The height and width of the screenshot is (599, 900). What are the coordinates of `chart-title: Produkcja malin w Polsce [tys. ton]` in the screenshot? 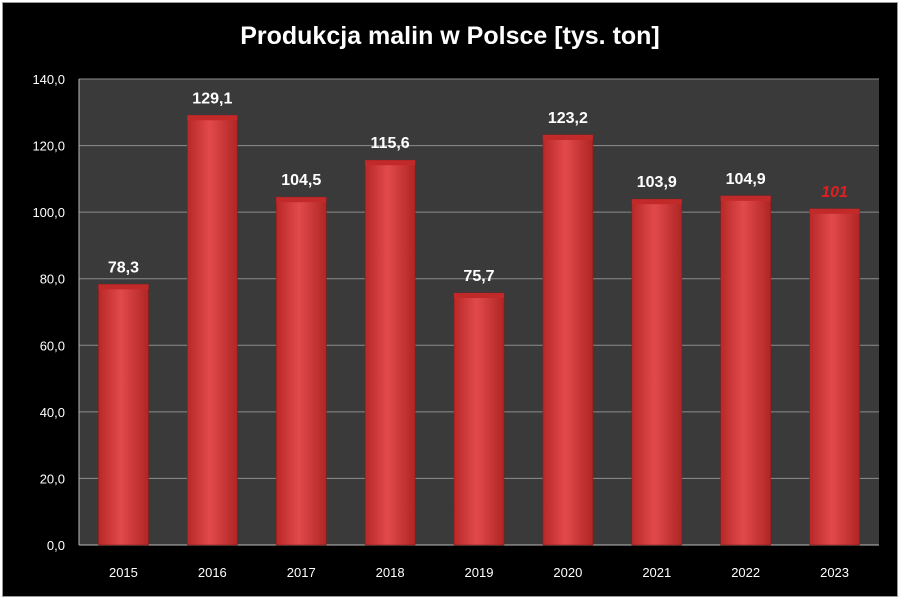 It's located at (450, 36).